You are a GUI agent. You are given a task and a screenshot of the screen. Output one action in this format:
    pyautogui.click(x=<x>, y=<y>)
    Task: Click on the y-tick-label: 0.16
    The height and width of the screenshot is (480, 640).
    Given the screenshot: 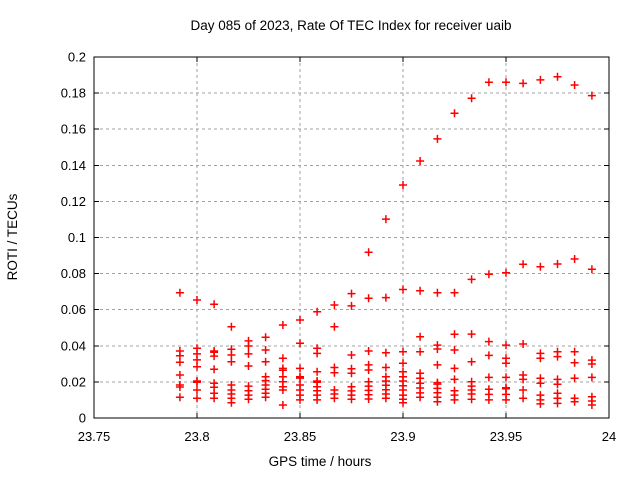 What is the action you would take?
    pyautogui.click(x=73, y=129)
    